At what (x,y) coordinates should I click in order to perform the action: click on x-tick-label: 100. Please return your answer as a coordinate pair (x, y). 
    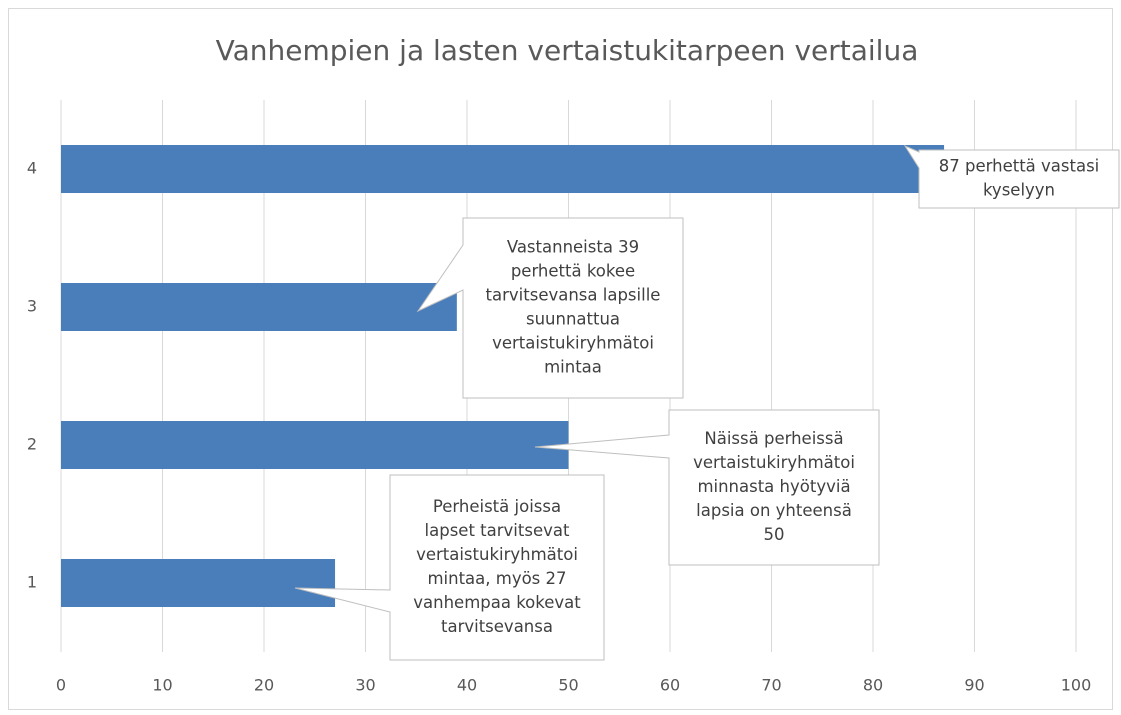
    Looking at the image, I should click on (1076, 685).